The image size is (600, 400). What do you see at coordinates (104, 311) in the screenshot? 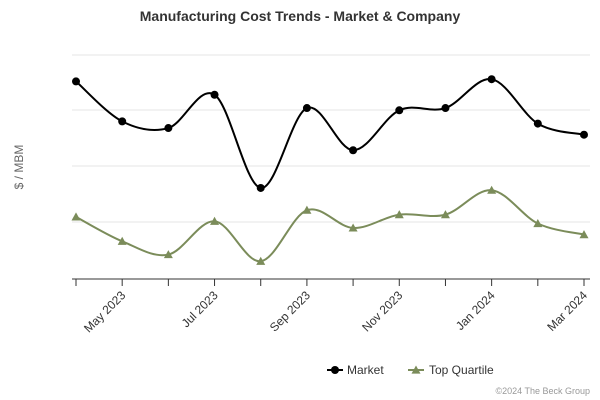
I see `x-tick-label: May 2023` at bounding box center [104, 311].